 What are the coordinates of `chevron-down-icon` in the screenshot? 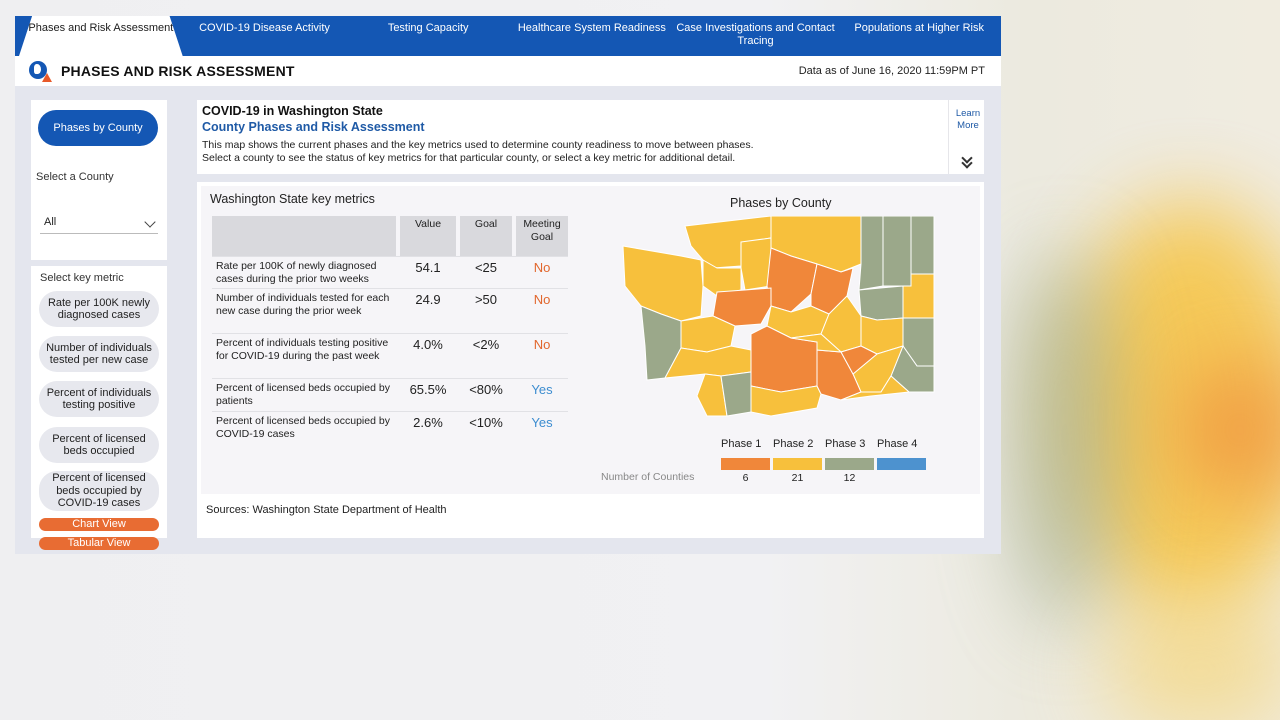 It's located at (150, 222).